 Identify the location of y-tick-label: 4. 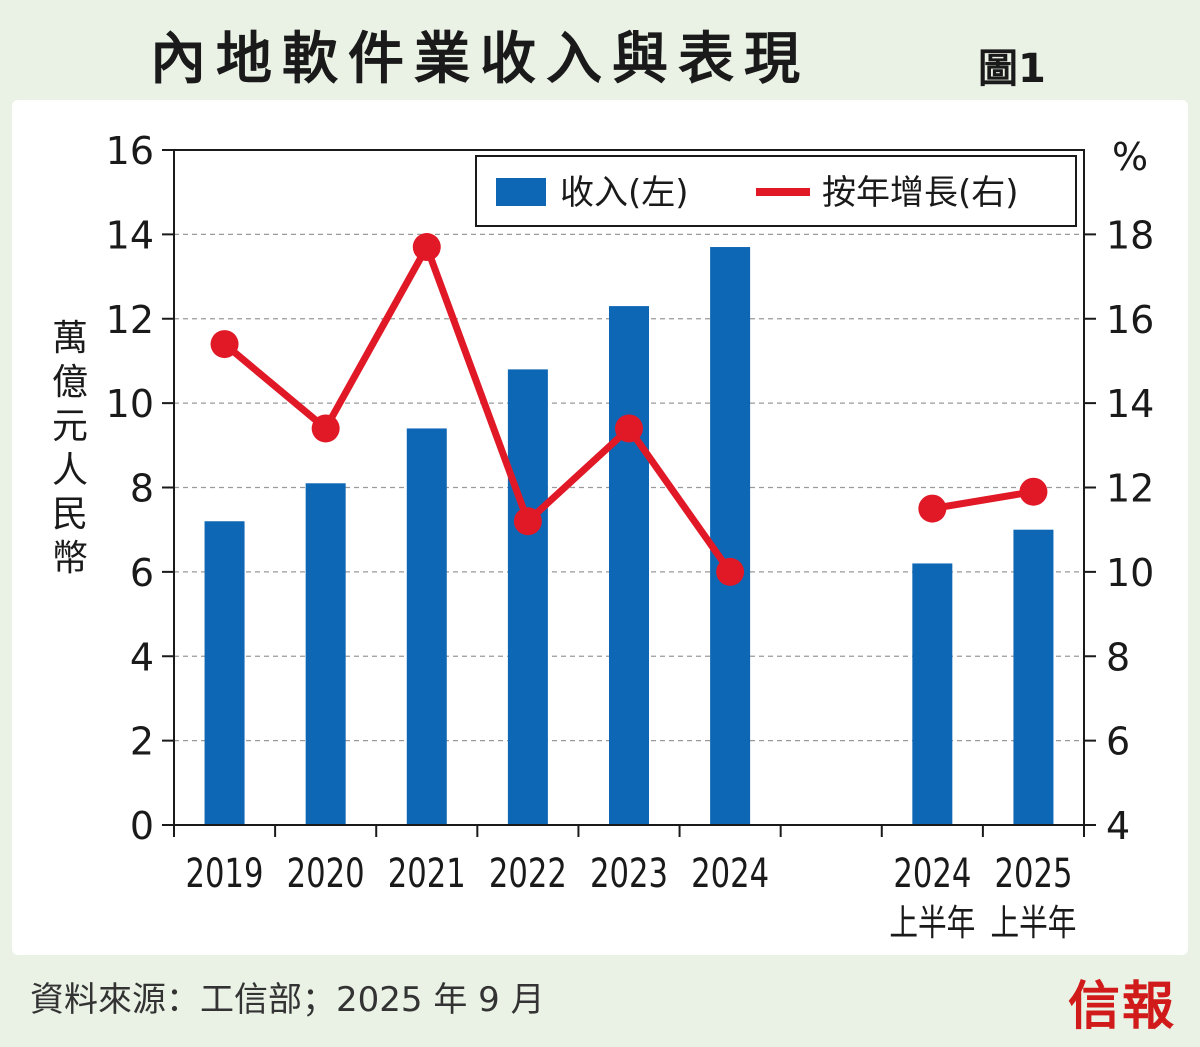
(142, 657).